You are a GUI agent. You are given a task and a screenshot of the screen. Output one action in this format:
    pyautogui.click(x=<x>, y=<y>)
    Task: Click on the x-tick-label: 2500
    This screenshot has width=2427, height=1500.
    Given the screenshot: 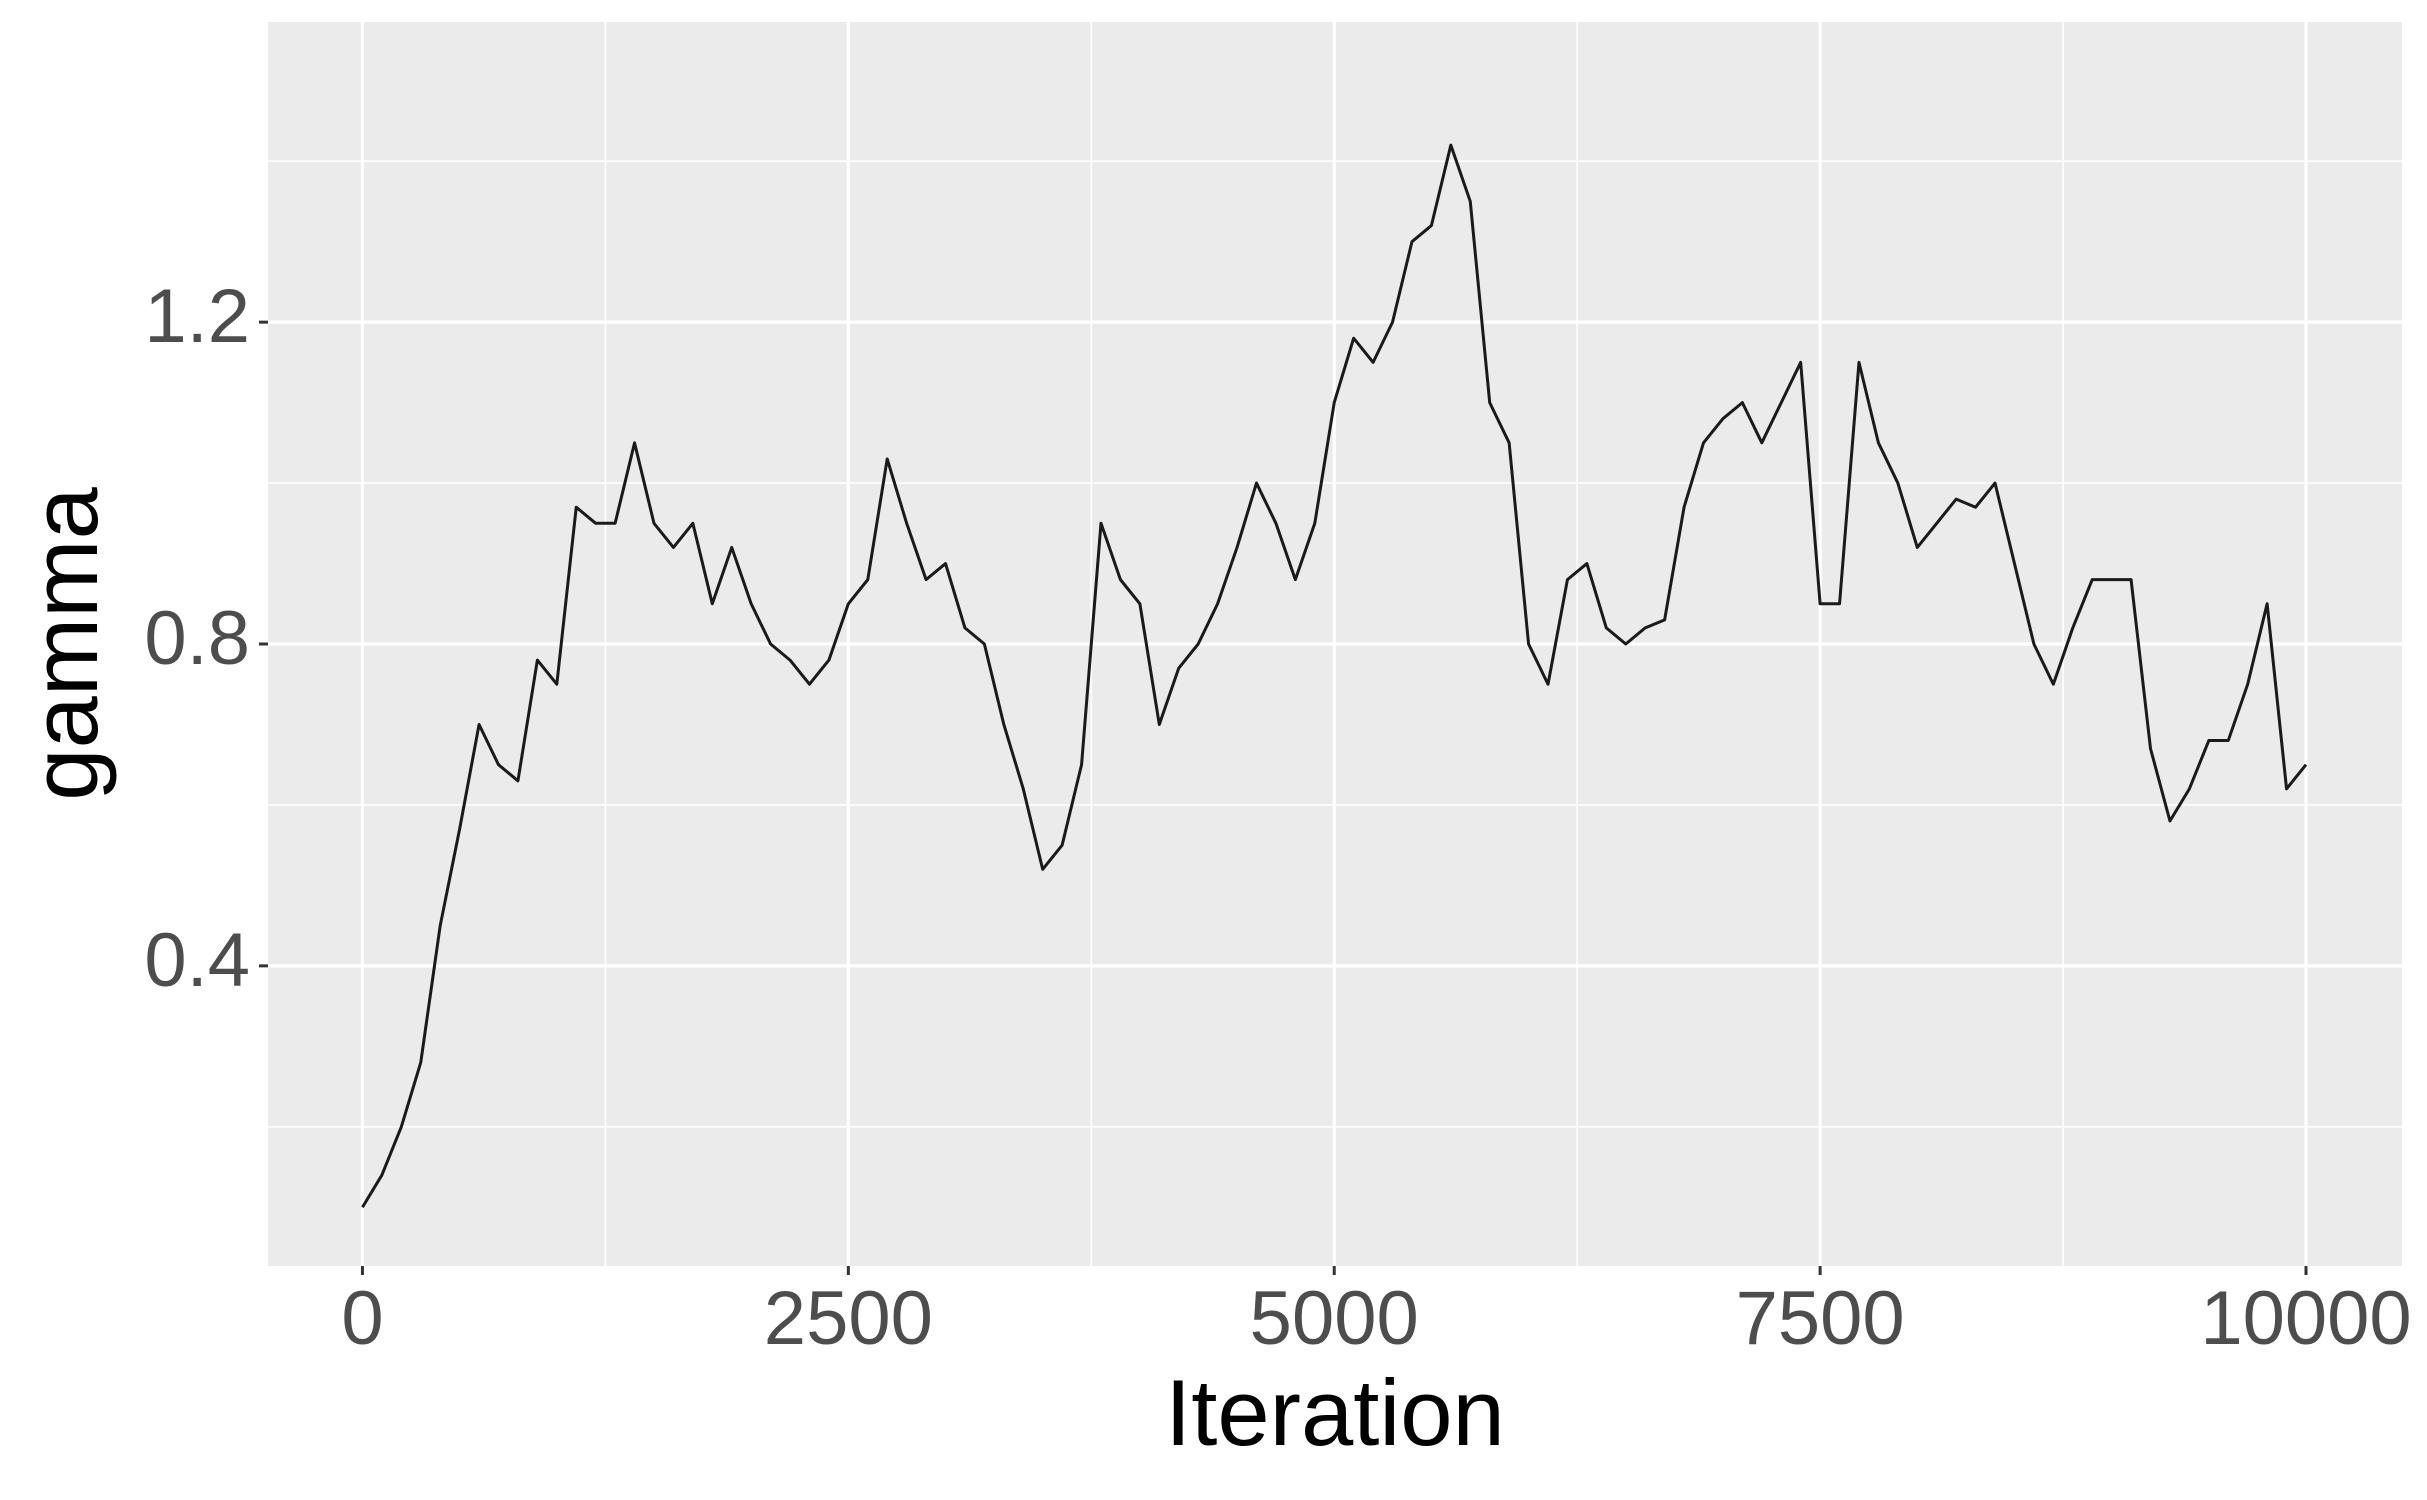 What is the action you would take?
    pyautogui.click(x=848, y=1318)
    